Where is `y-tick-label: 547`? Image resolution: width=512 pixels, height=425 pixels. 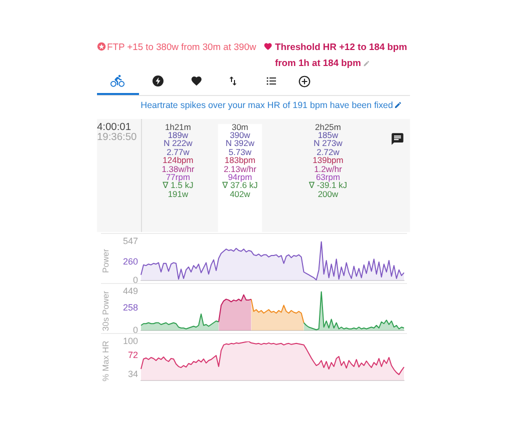
y-tick-label: 547 is located at coordinates (130, 241).